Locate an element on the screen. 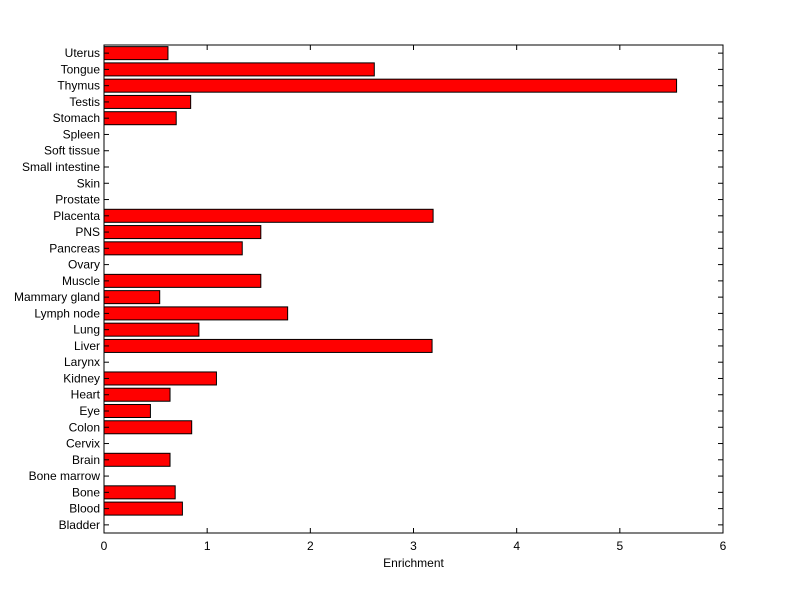 The height and width of the screenshot is (599, 800). bar-eye is located at coordinates (127, 411).